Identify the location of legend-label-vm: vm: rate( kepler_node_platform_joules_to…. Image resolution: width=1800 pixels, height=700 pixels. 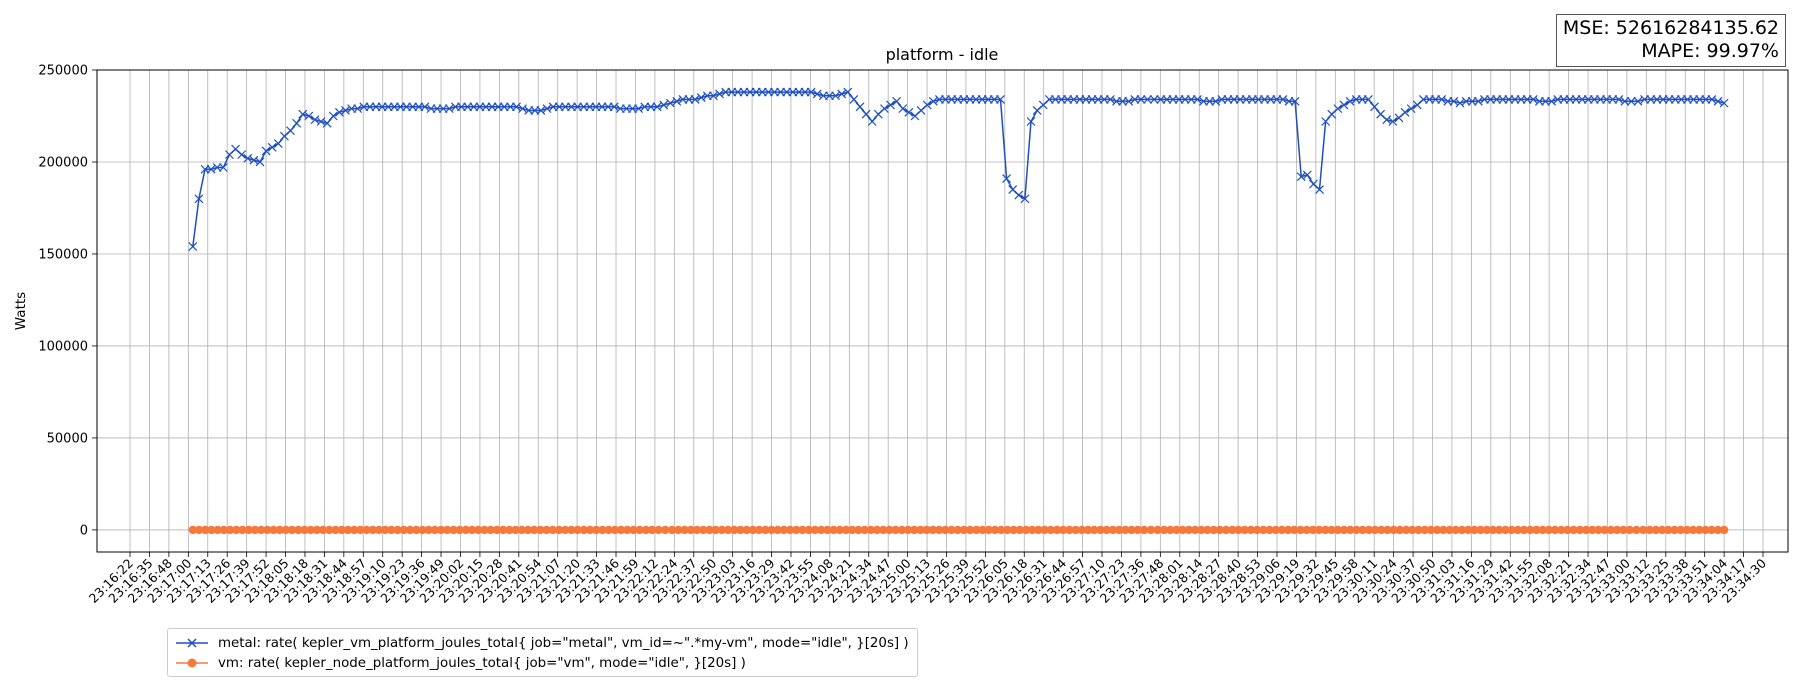
(482, 663).